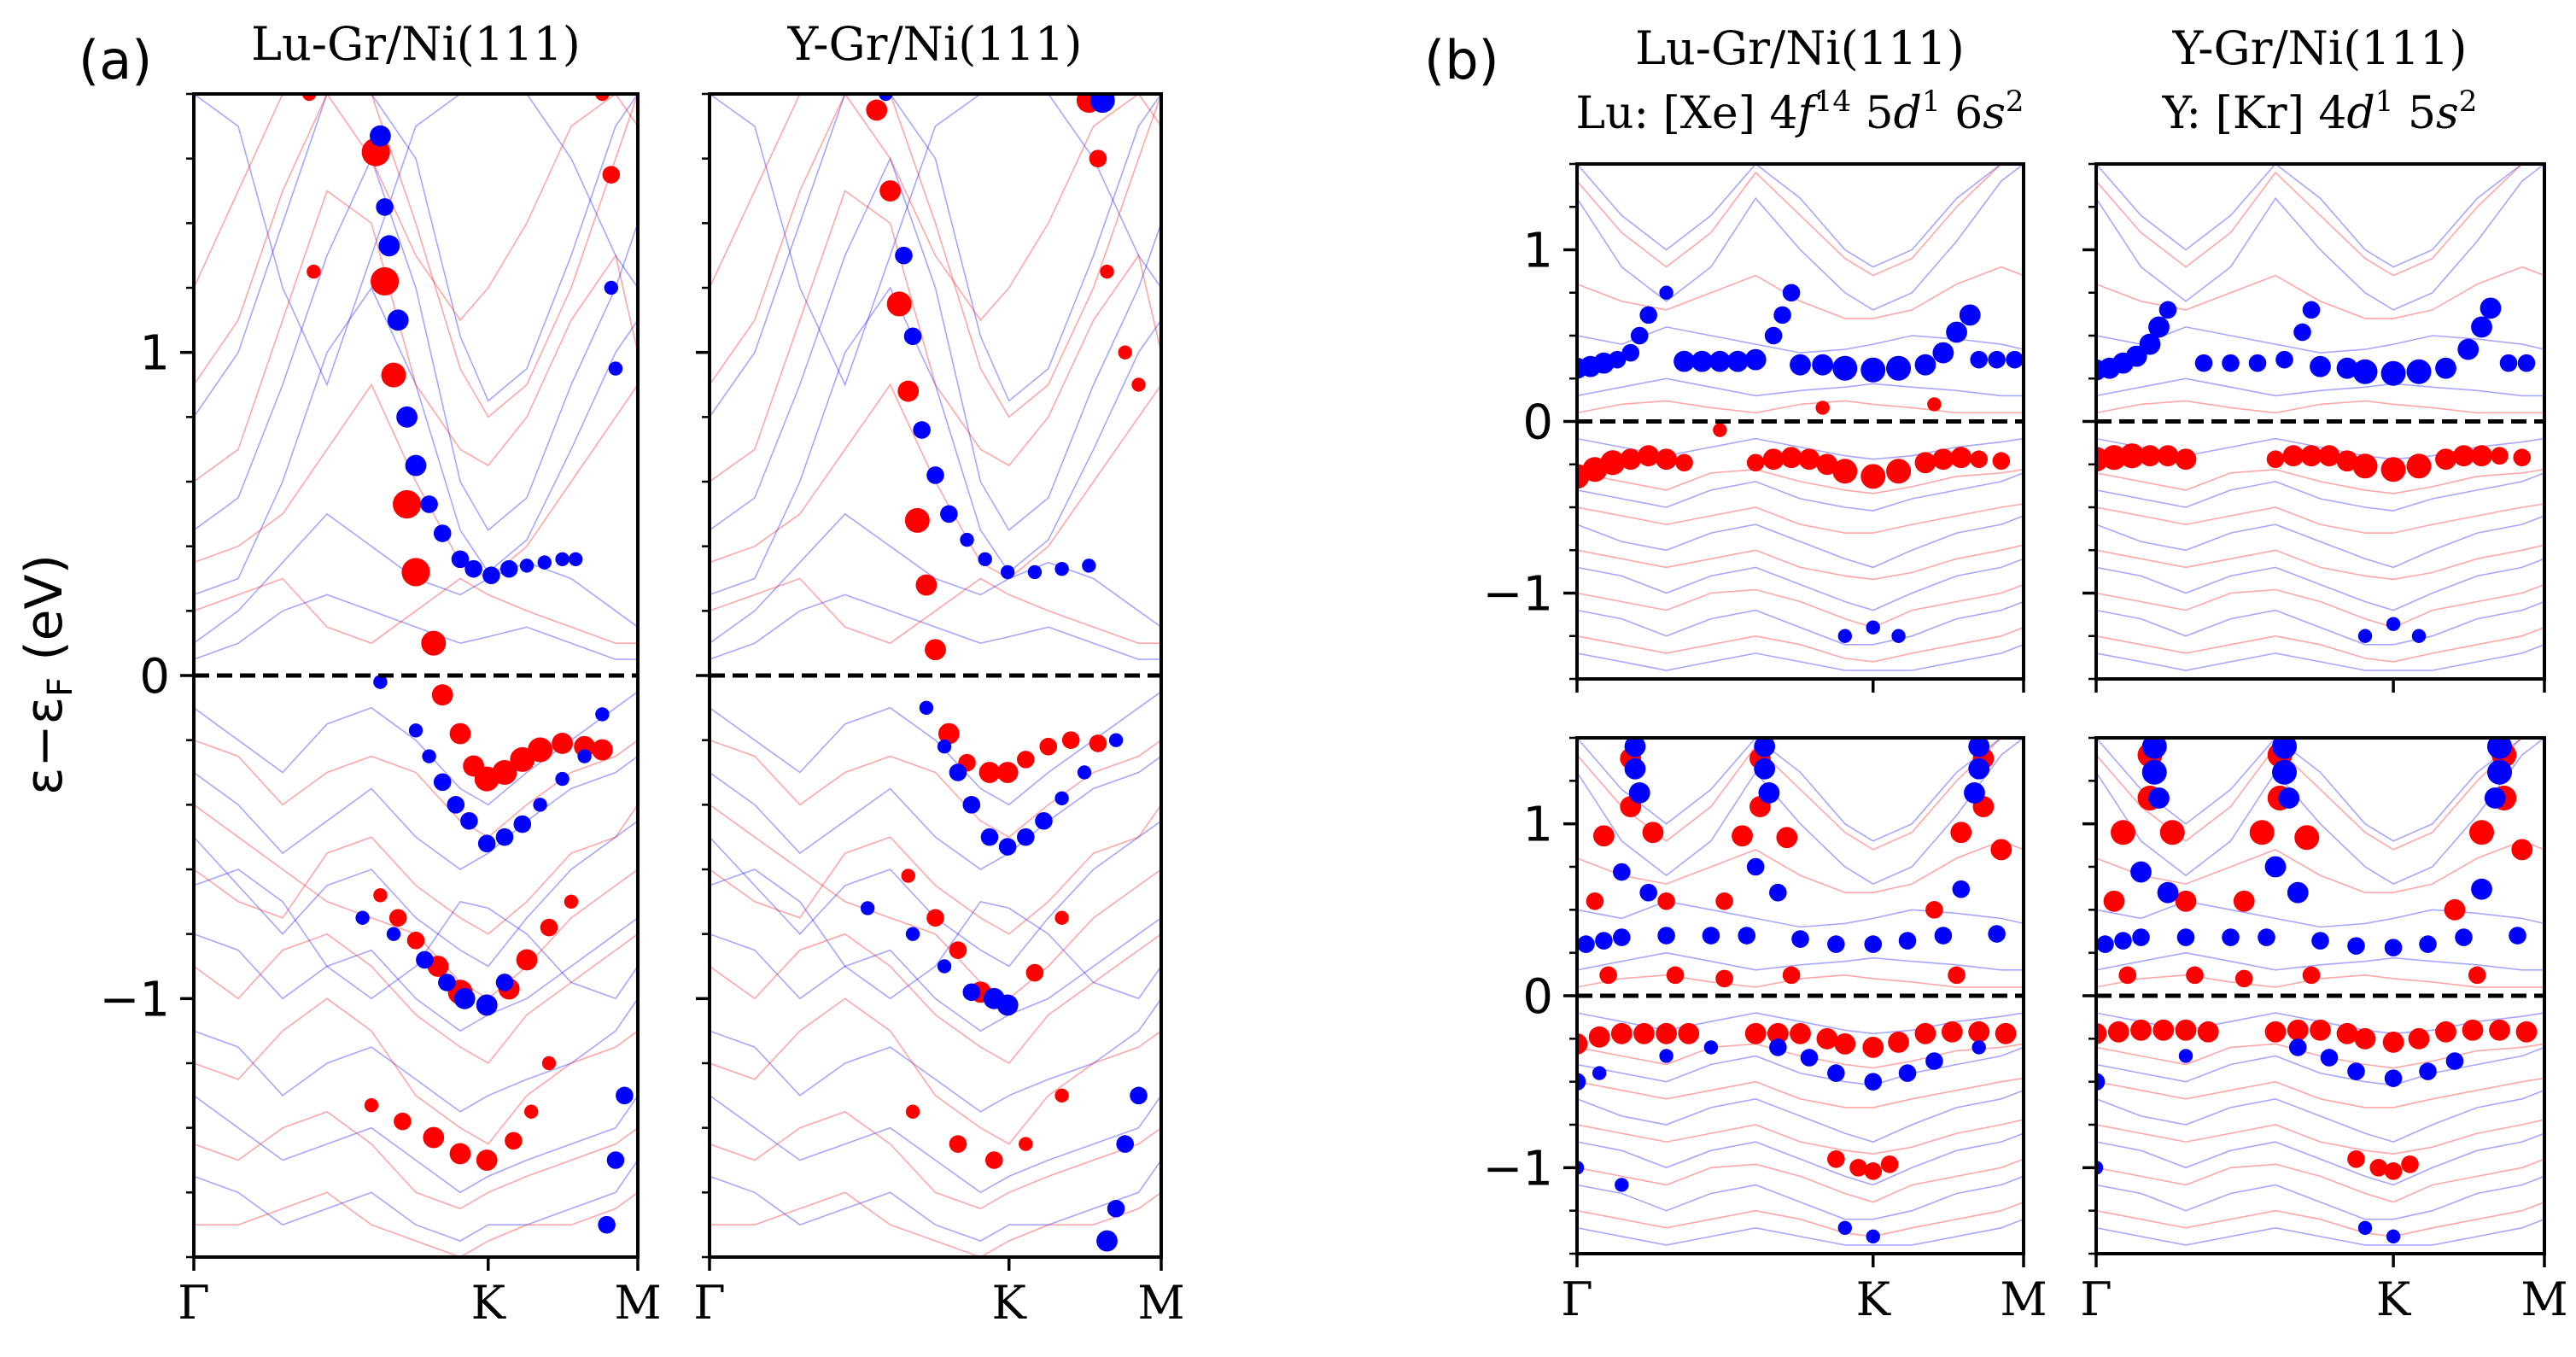 This screenshot has width=2576, height=1357. I want to click on config-orbital: s, so click(2447, 114).